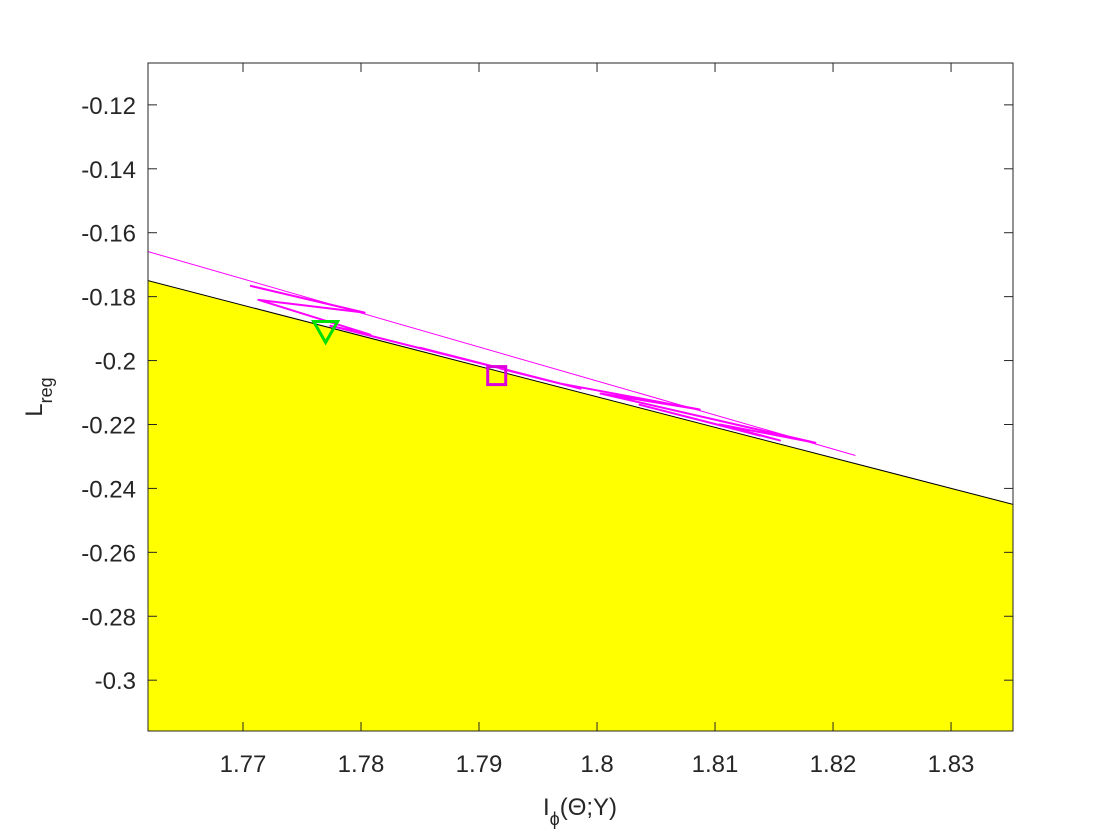  Describe the element at coordinates (588, 807) in the screenshot. I see `x-label-rest: (Θ;Y)` at that location.